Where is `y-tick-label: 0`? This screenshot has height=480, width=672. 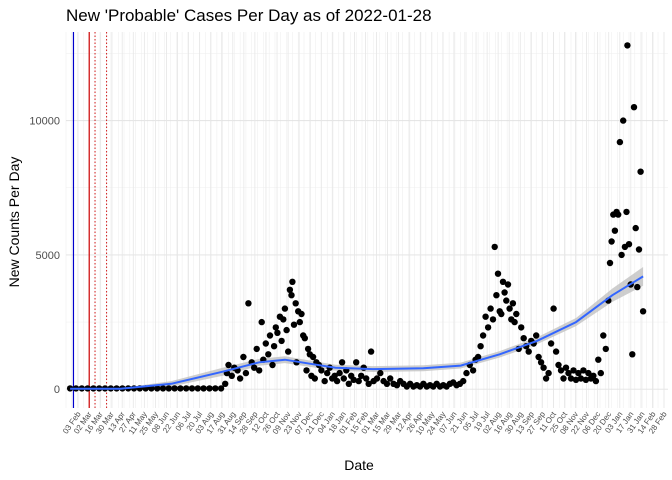 y-tick-label: 0 is located at coordinates (57, 390).